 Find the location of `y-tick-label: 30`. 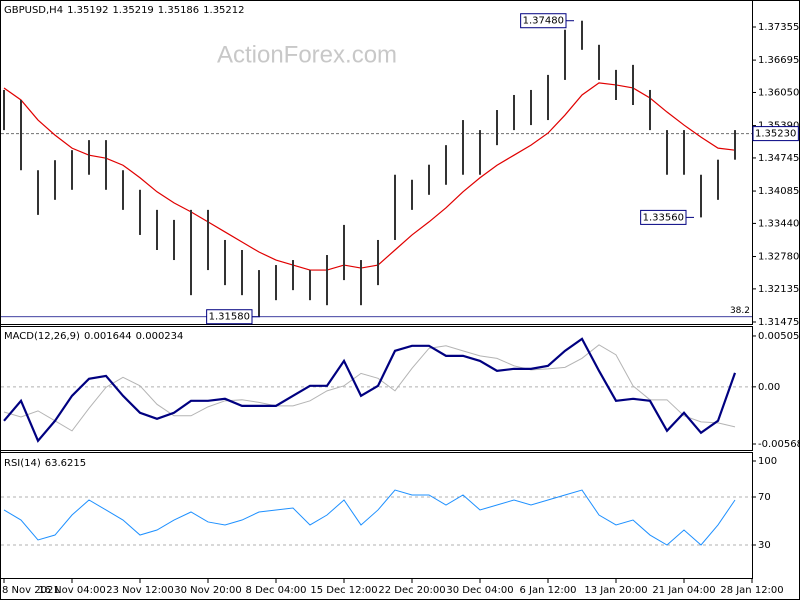

y-tick-label: 30 is located at coordinates (764, 545).